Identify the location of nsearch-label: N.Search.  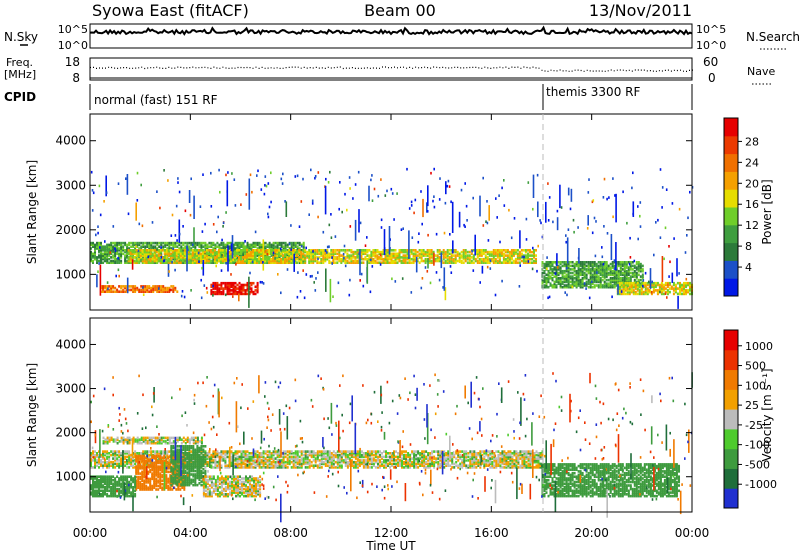
(773, 37).